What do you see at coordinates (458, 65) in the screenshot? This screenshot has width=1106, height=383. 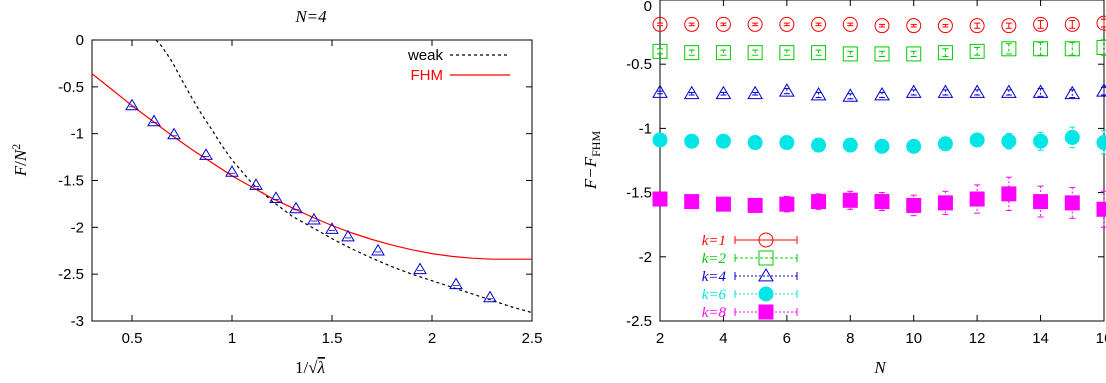 I see `legend-left: weak FHM` at bounding box center [458, 65].